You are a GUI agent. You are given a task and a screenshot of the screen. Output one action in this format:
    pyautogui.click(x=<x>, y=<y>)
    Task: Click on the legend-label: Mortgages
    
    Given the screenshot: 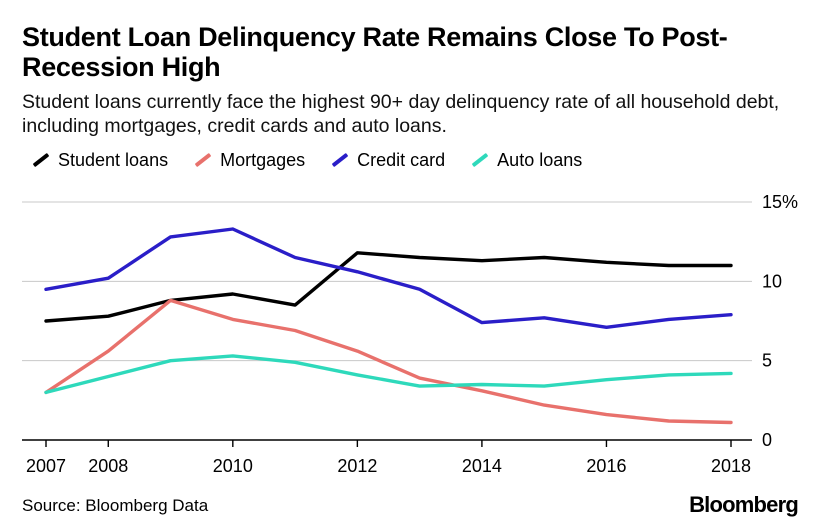 What is the action you would take?
    pyautogui.click(x=263, y=159)
    